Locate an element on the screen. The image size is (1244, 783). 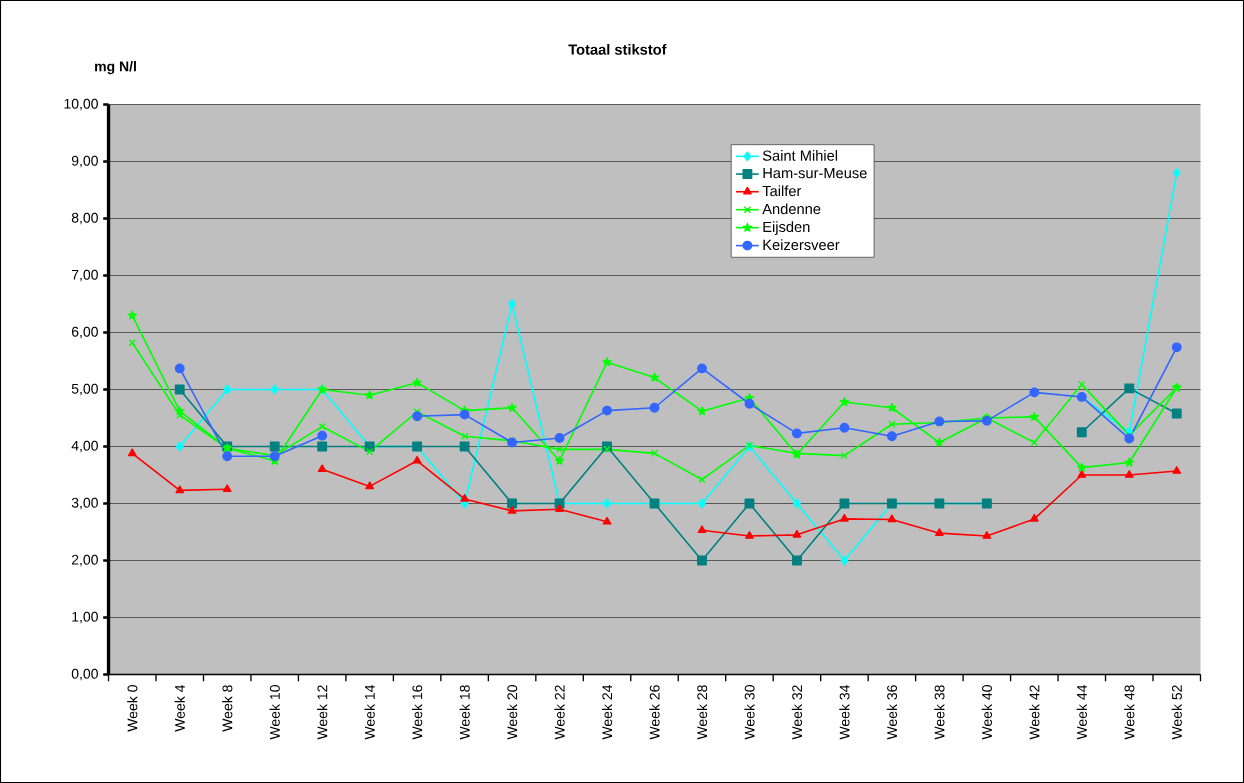
x-tick-label: Week 36 is located at coordinates (892, 712).